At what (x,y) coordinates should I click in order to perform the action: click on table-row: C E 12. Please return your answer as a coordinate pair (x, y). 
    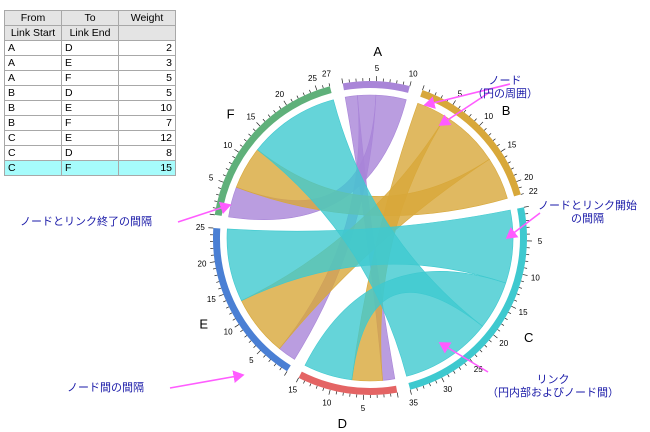
    Looking at the image, I should click on (90, 138).